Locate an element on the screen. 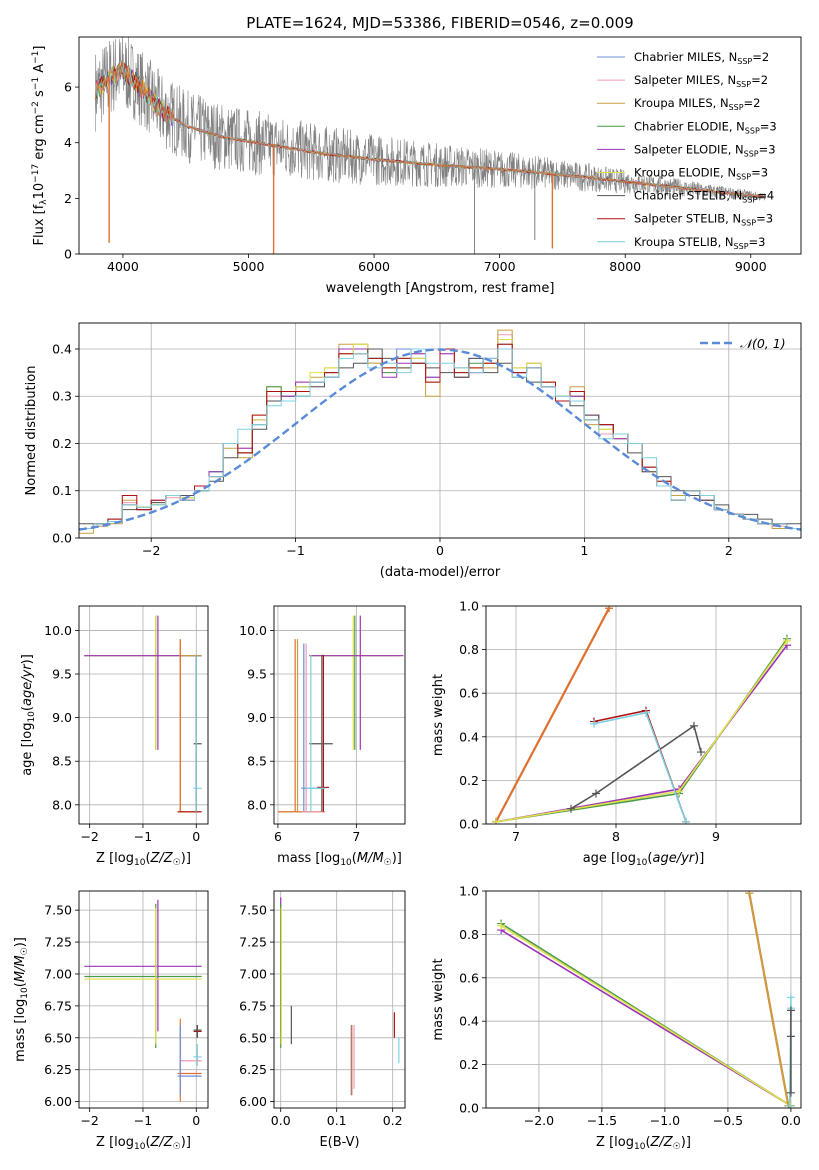 The height and width of the screenshot is (1170, 819). panel-age-vs-mass: 6 7 8.0 8.5 9.0 9.5 10.0 mass [log10(M/M☉)] is located at coordinates (322, 736).